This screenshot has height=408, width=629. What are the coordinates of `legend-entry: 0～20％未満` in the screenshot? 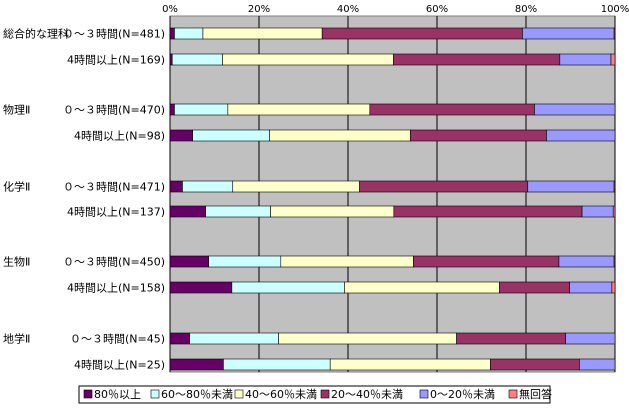 It's located at (462, 394).